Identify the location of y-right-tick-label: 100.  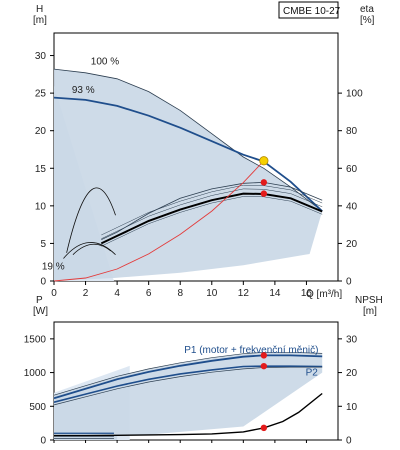
(354, 94).